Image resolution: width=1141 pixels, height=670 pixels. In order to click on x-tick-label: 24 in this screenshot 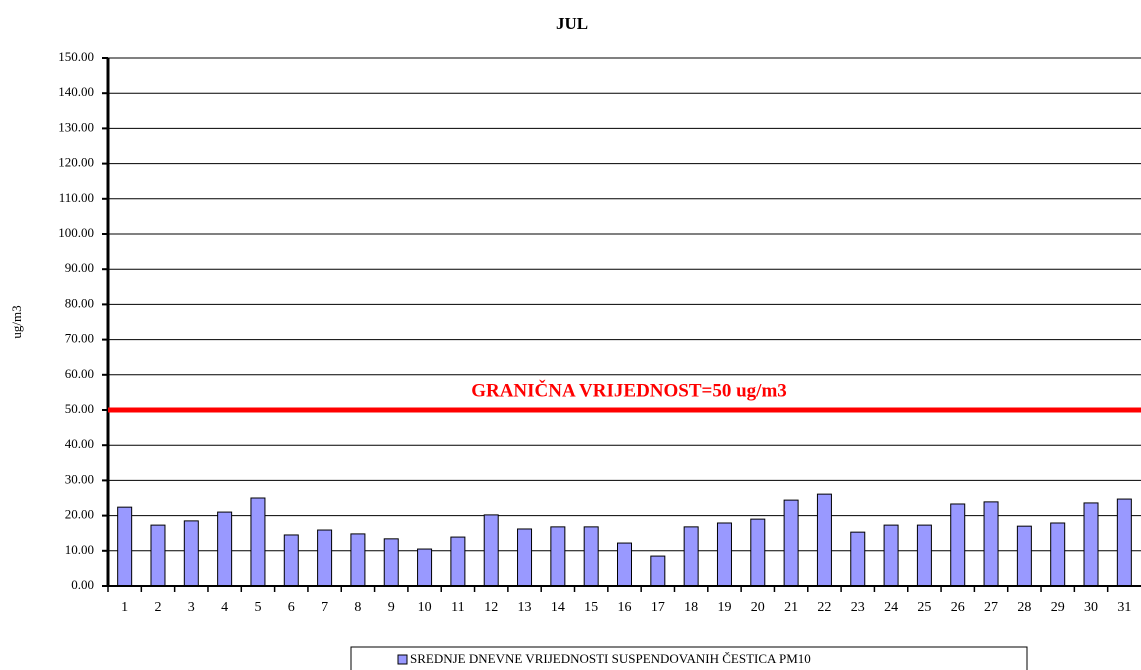, I will do `click(891, 607)`.